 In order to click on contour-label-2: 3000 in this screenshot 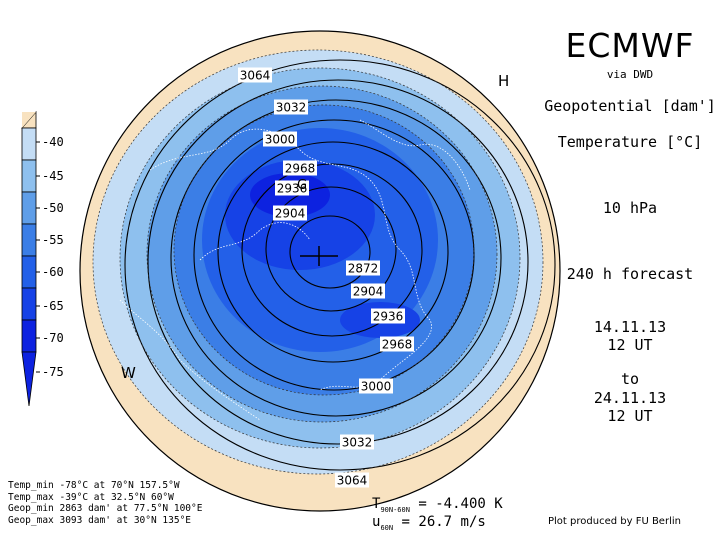, I will do `click(280, 139)`.